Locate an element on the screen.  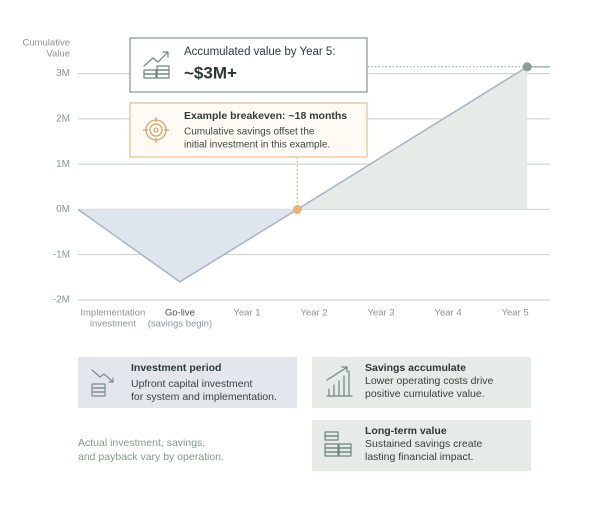
y-tick-label: 3M is located at coordinates (63, 73).